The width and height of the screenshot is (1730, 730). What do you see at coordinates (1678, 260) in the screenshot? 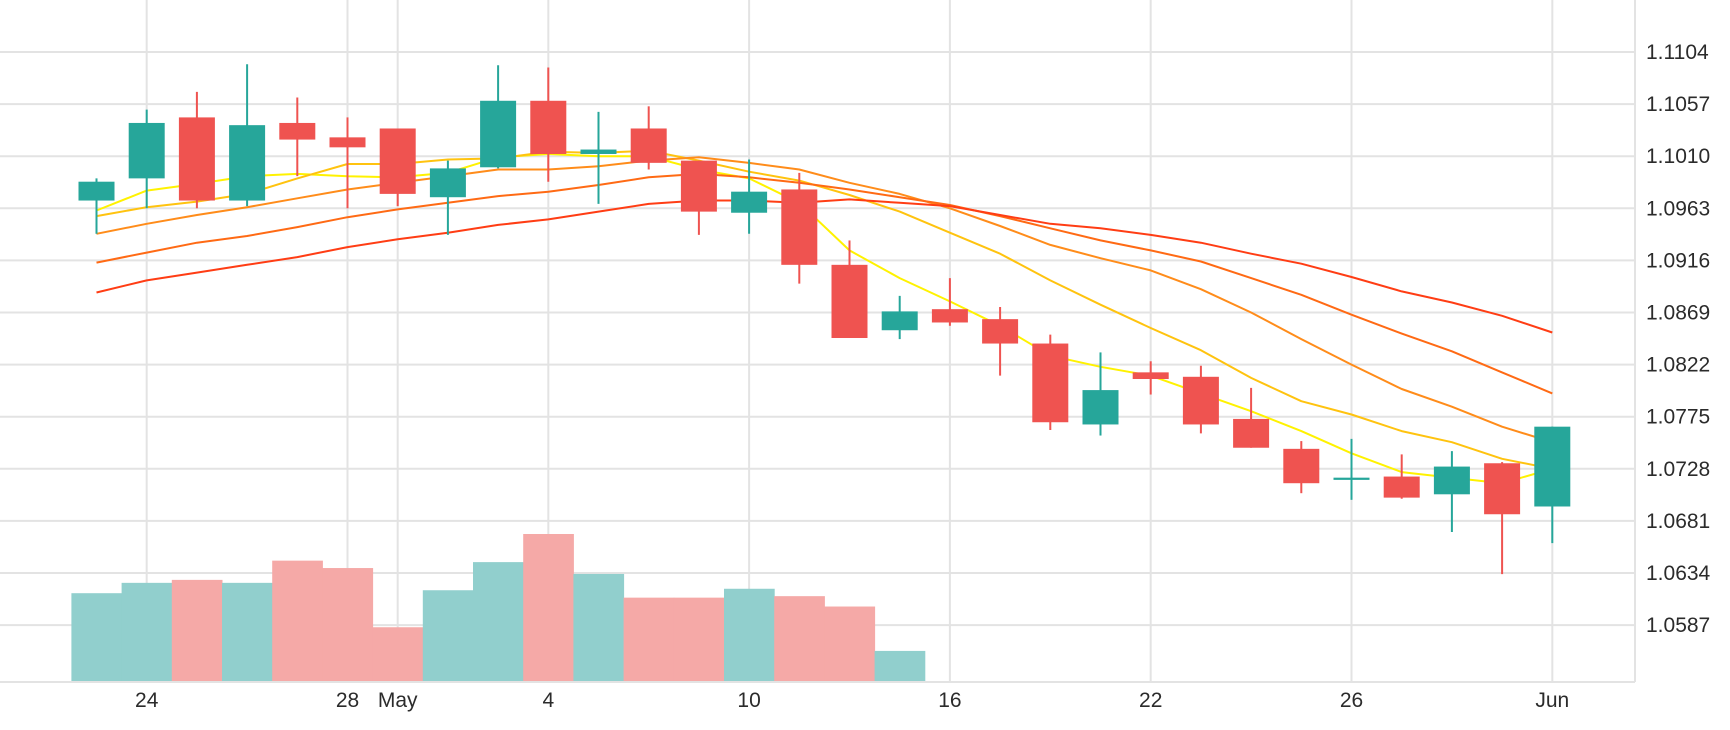
I see `y-tick-label: 1.0916` at bounding box center [1678, 260].